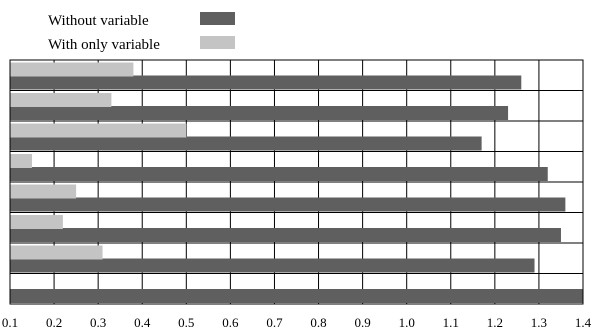 The height and width of the screenshot is (331, 599). Describe the element at coordinates (54, 322) in the screenshot. I see `x-tick-label-1: 0.2` at that location.